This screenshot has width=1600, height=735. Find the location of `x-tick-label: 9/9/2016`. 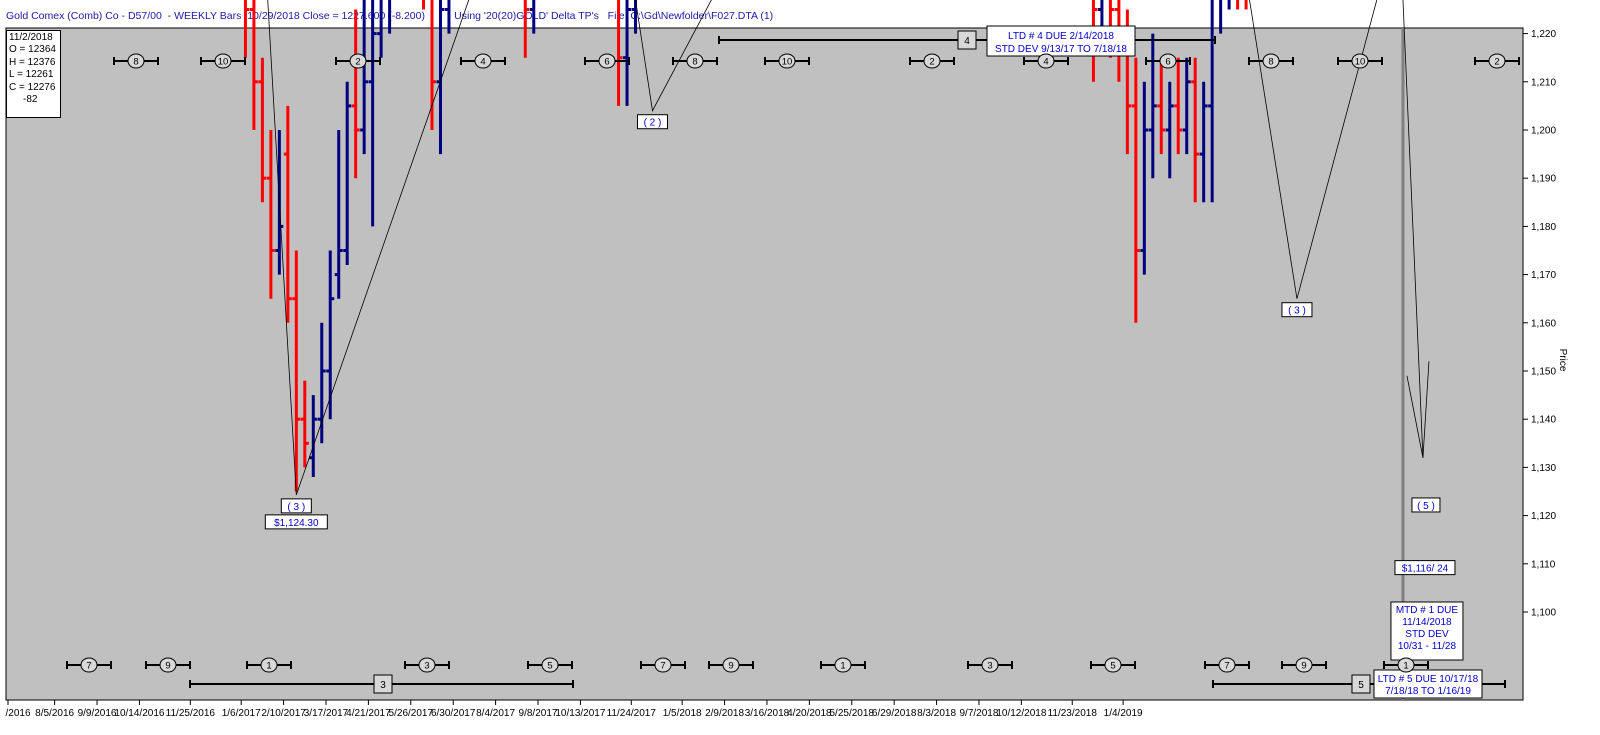

x-tick-label: 9/9/2016 is located at coordinates (97, 713).